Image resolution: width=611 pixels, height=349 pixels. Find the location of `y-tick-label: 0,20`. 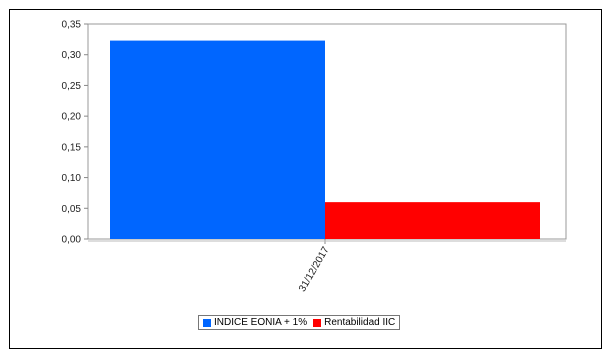

y-tick-label: 0,20 is located at coordinates (72, 117).